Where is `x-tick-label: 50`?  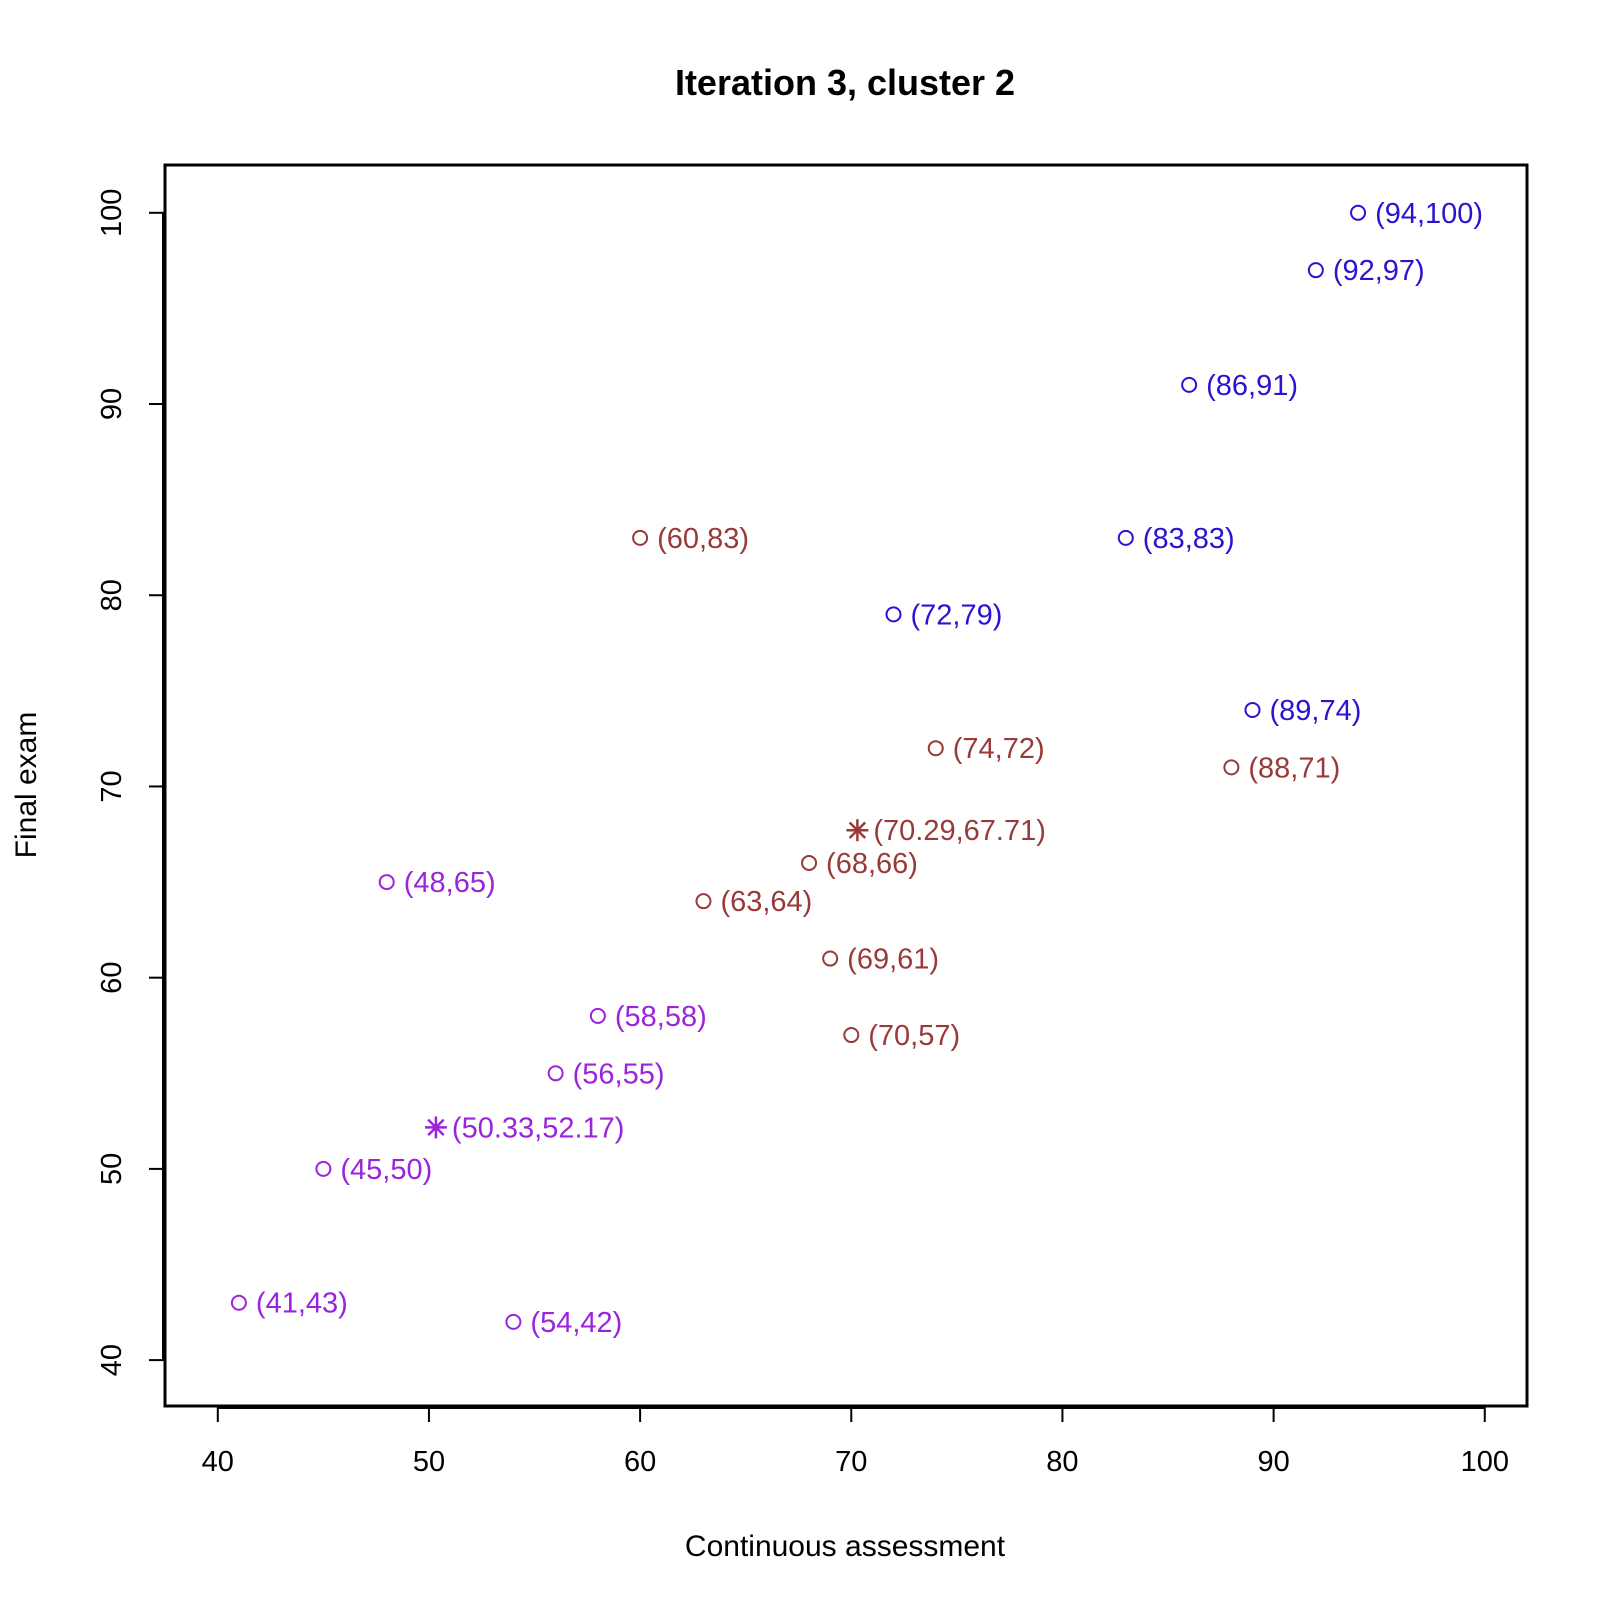
x-tick-label: 50 is located at coordinates (429, 1462).